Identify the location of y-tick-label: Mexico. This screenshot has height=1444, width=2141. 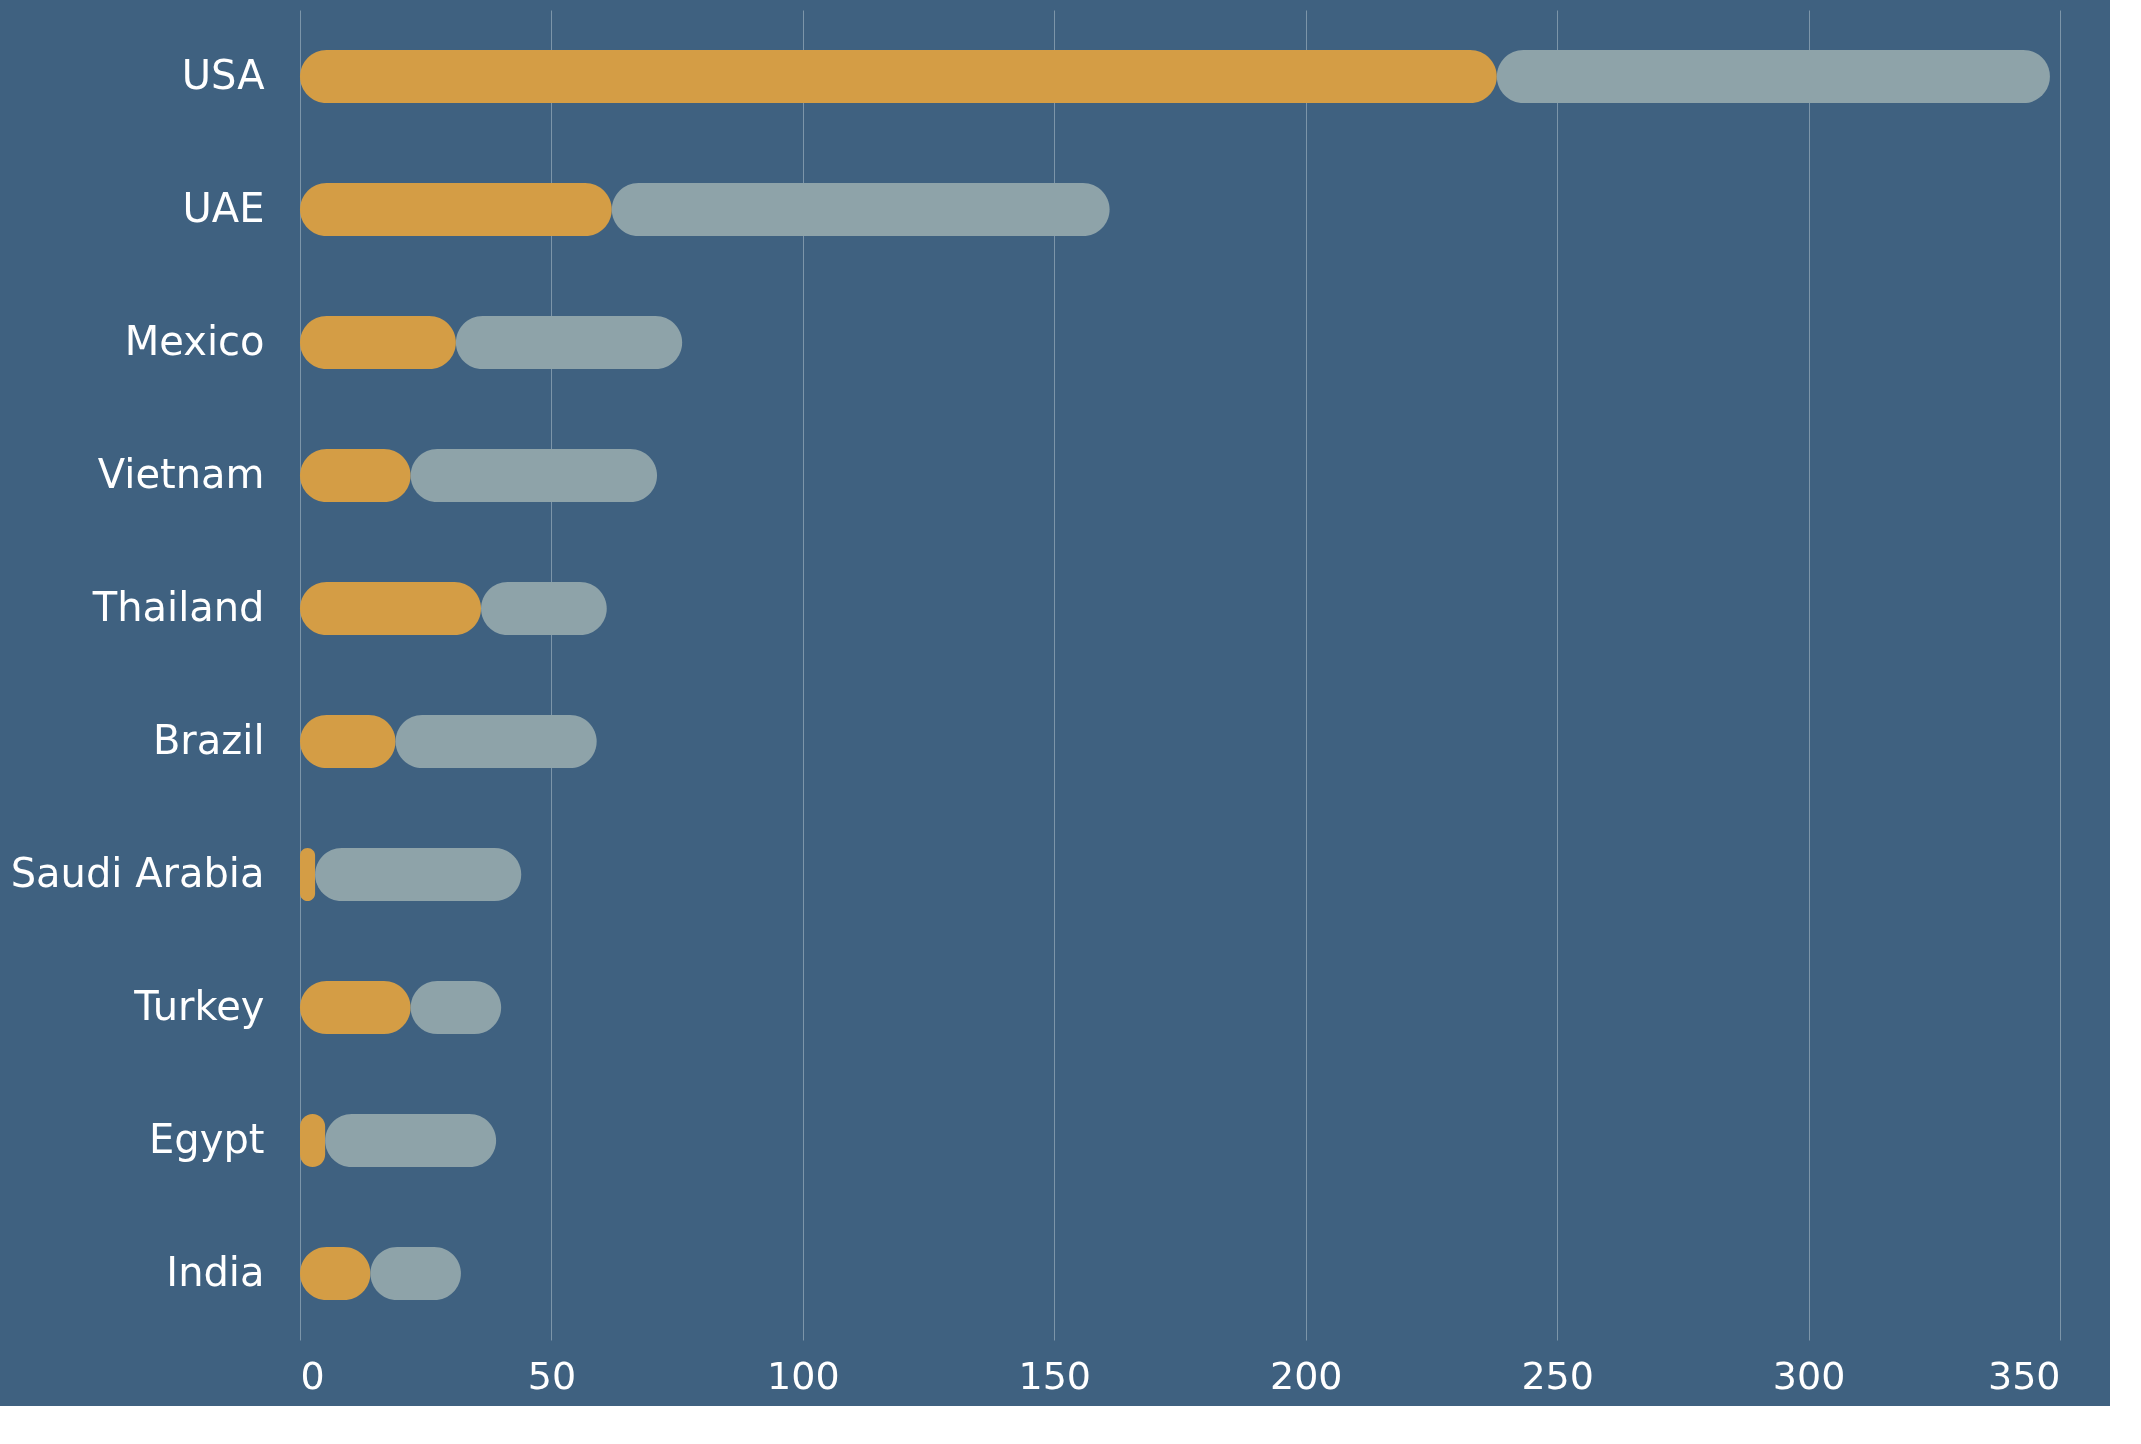
(194, 340).